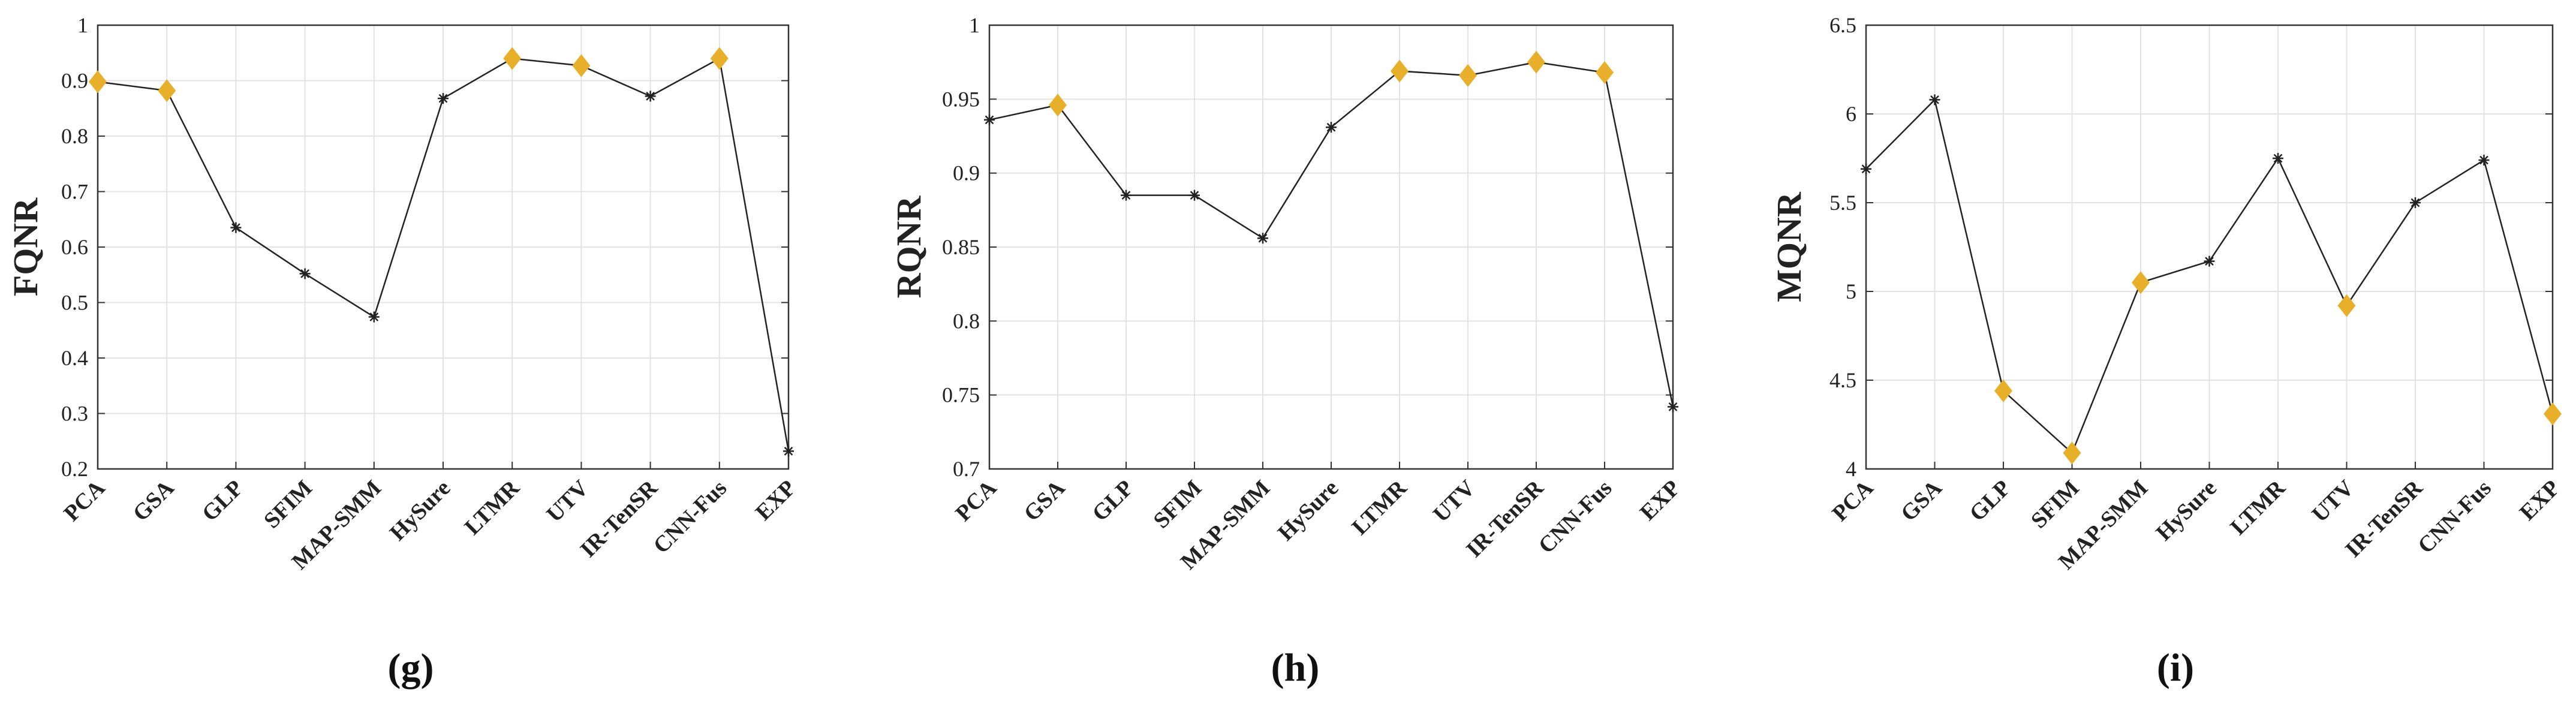 This screenshot has height=704, width=2576. Describe the element at coordinates (1851, 114) in the screenshot. I see `y-tick-label: 6` at that location.